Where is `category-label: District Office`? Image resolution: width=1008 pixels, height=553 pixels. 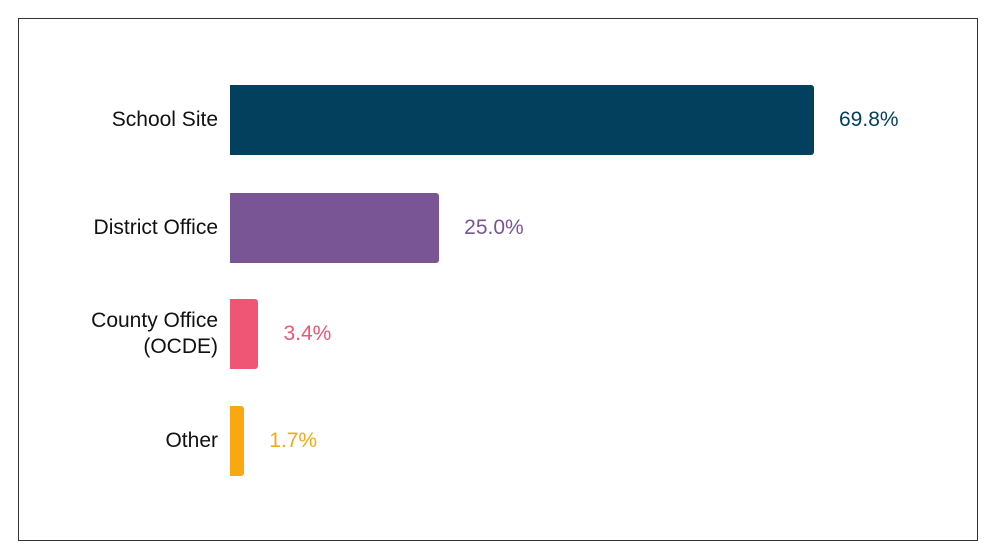
category-label: District Office is located at coordinates (155, 227).